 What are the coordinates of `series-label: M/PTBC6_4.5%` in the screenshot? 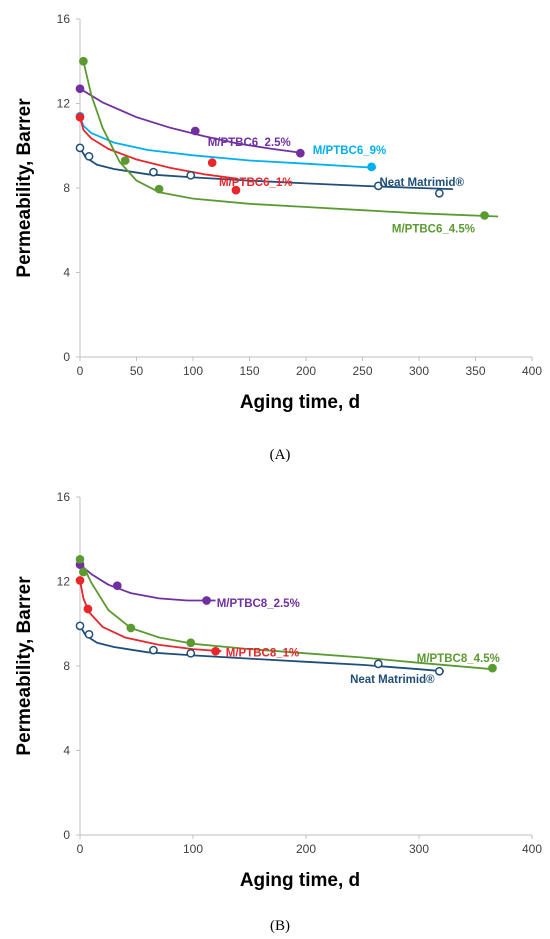 It's located at (433, 229).